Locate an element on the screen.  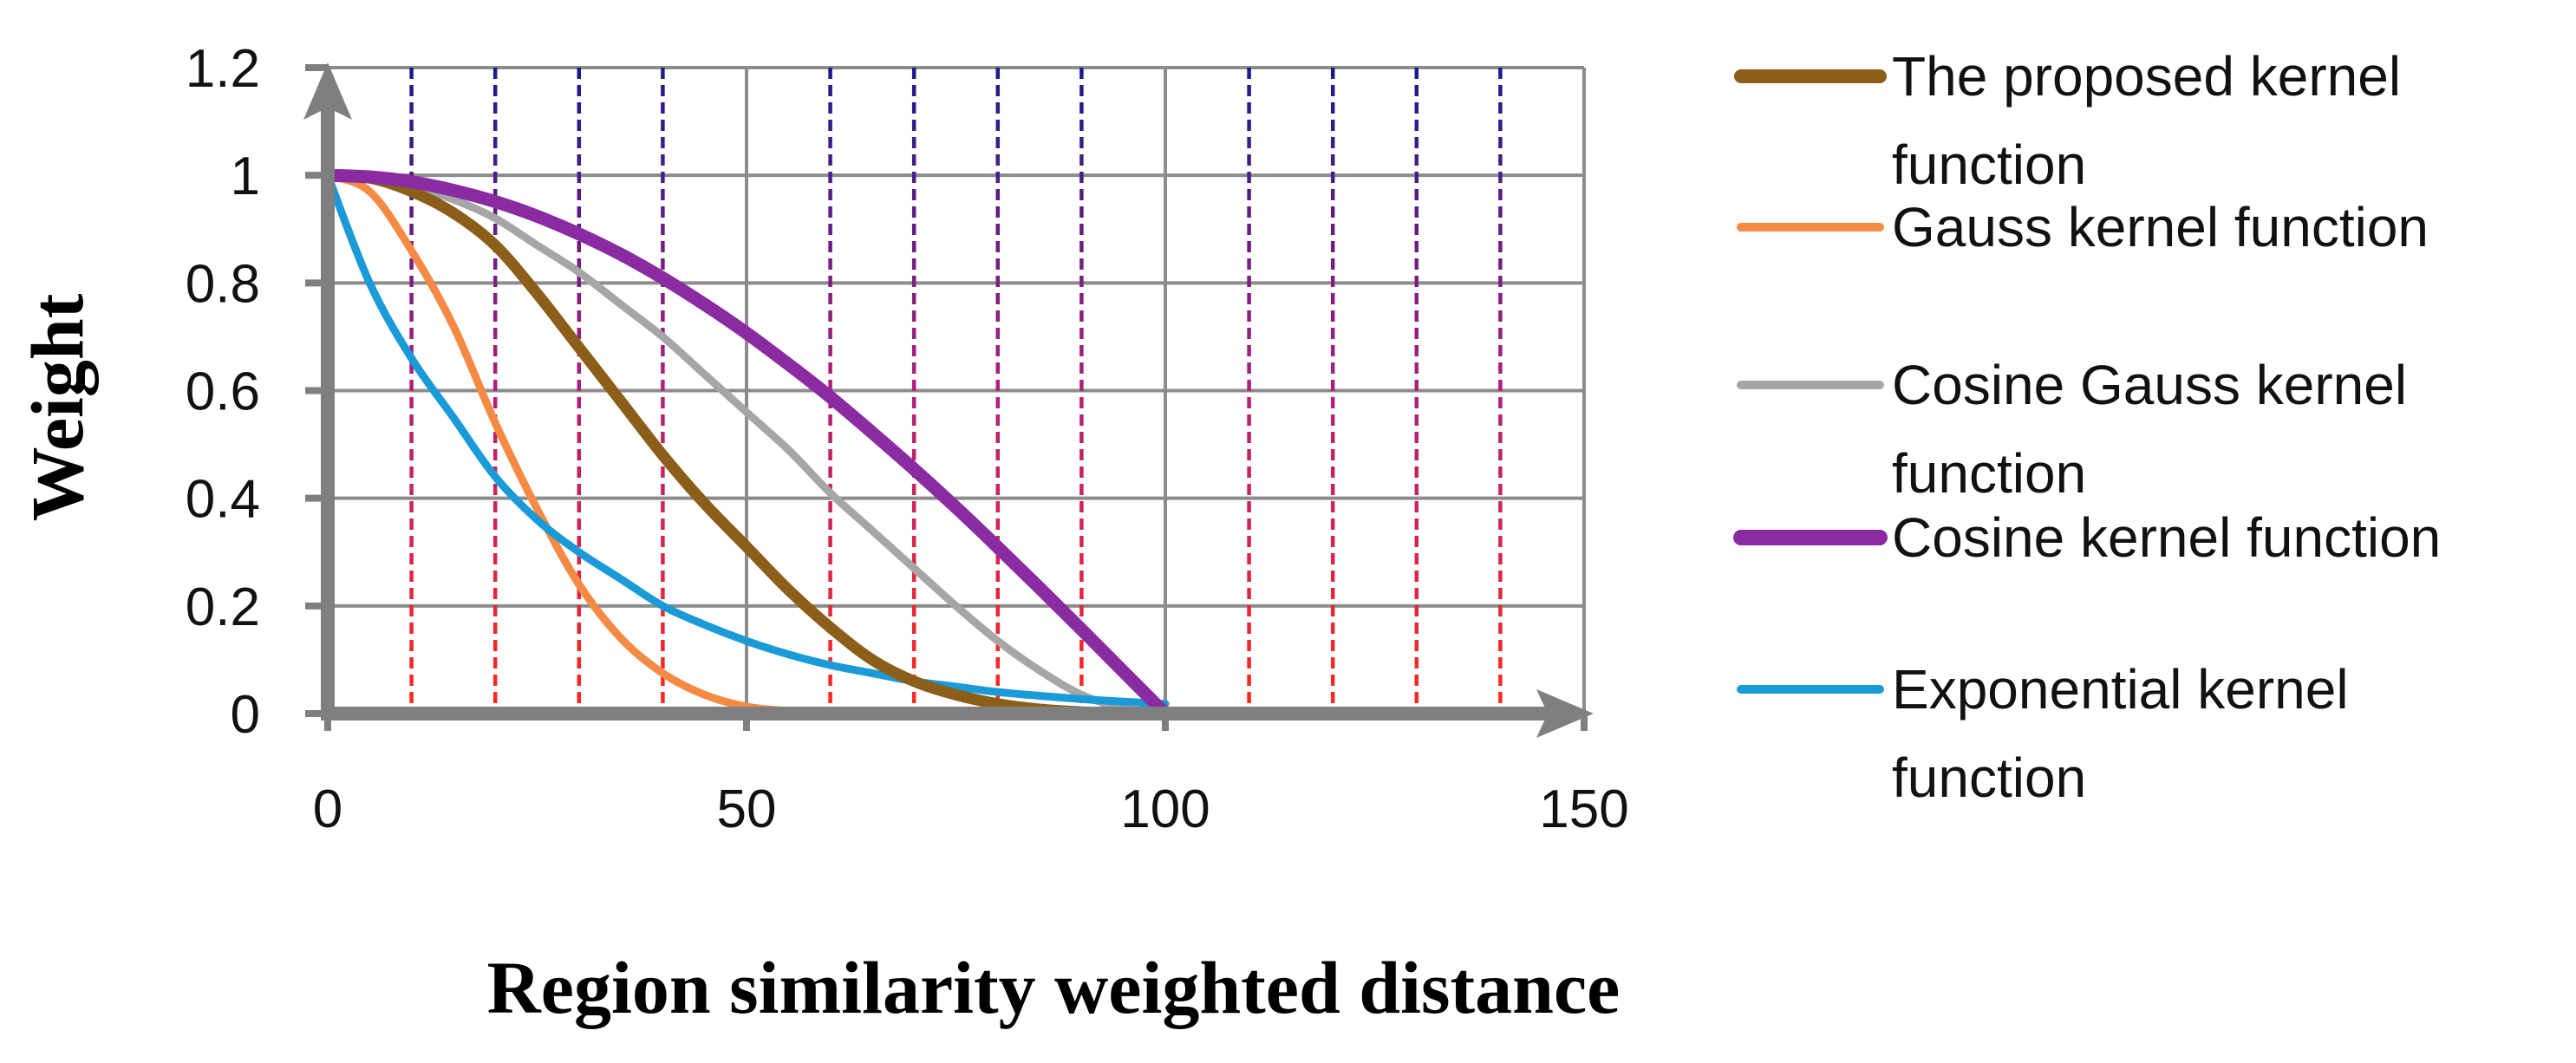
y-tick-label: 0.8 is located at coordinates (223, 284).